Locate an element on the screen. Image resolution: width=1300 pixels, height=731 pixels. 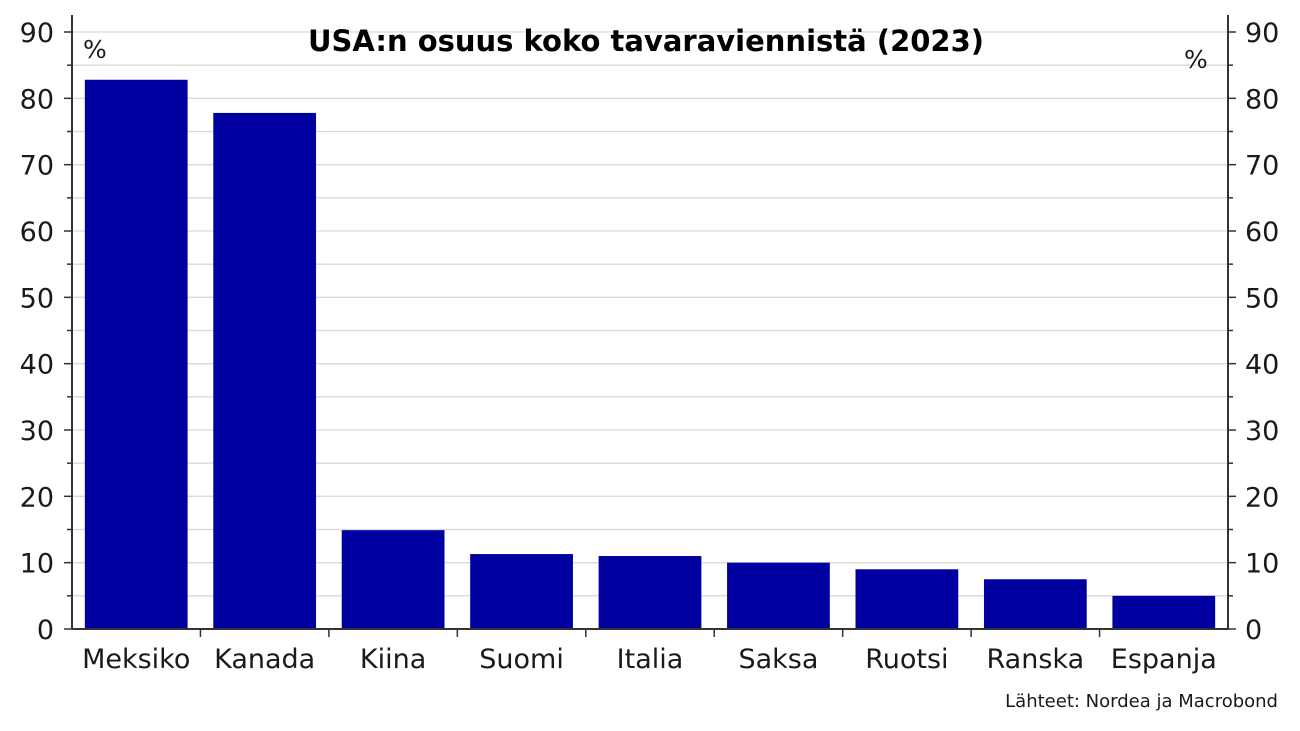
x-tick-label: Ruotsi is located at coordinates (906, 659).